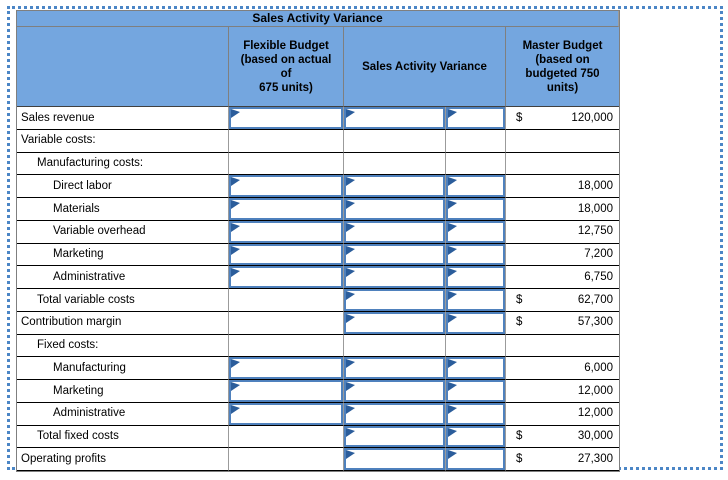  What do you see at coordinates (123, 346) in the screenshot?
I see `row-label: Fixed costs:` at bounding box center [123, 346].